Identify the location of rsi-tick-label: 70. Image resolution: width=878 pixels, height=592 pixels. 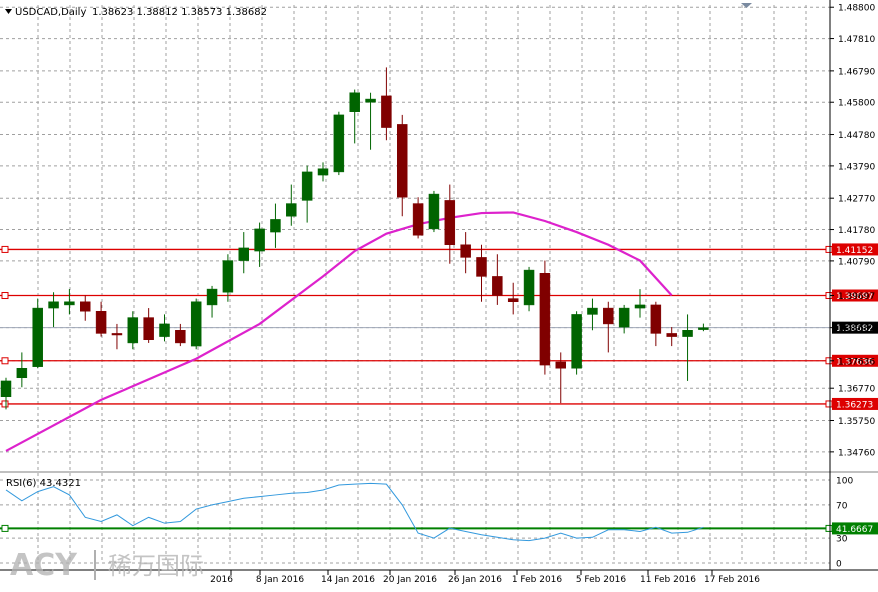
(842, 506).